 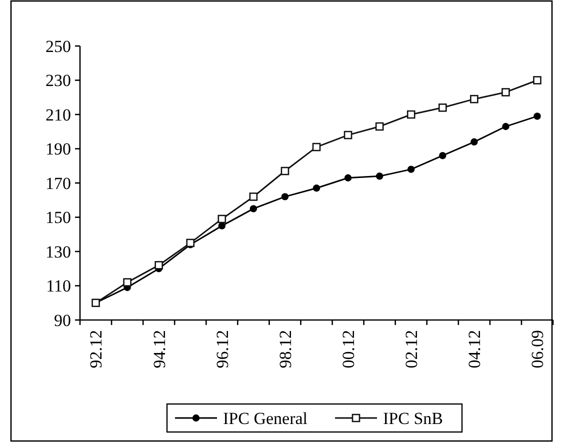 I want to click on x-tick-label: 04.12, so click(x=474, y=349).